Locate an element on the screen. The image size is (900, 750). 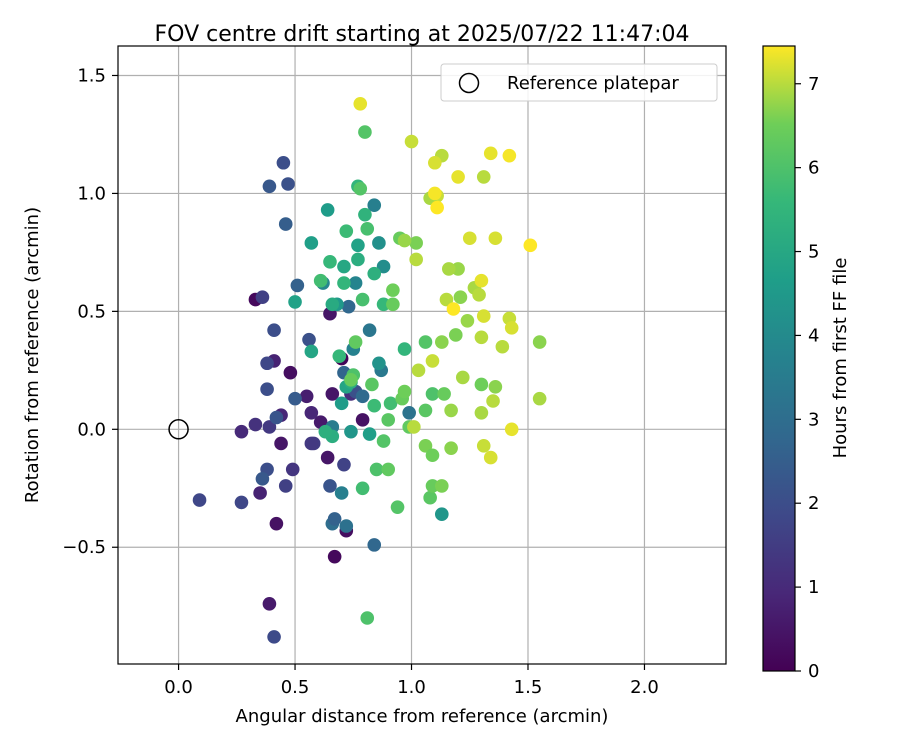
y-tick-label: 0.0 is located at coordinates (91, 429).